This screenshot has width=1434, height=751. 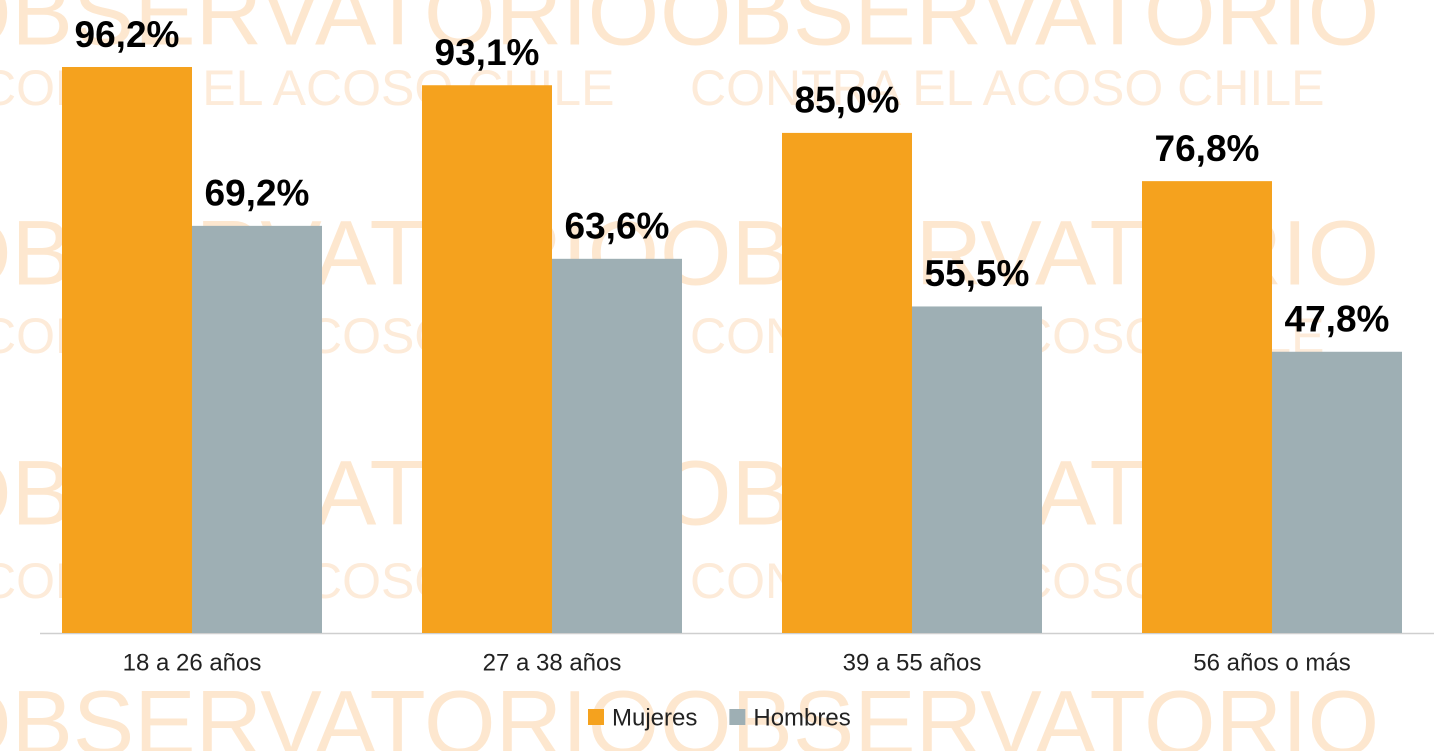 What do you see at coordinates (617, 226) in the screenshot?
I see `data-label: 63,6%` at bounding box center [617, 226].